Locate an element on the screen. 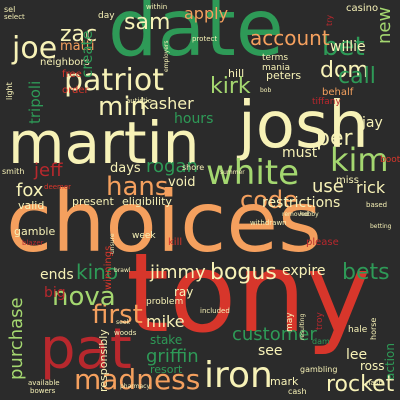  word-expire: expire is located at coordinates (304, 271).